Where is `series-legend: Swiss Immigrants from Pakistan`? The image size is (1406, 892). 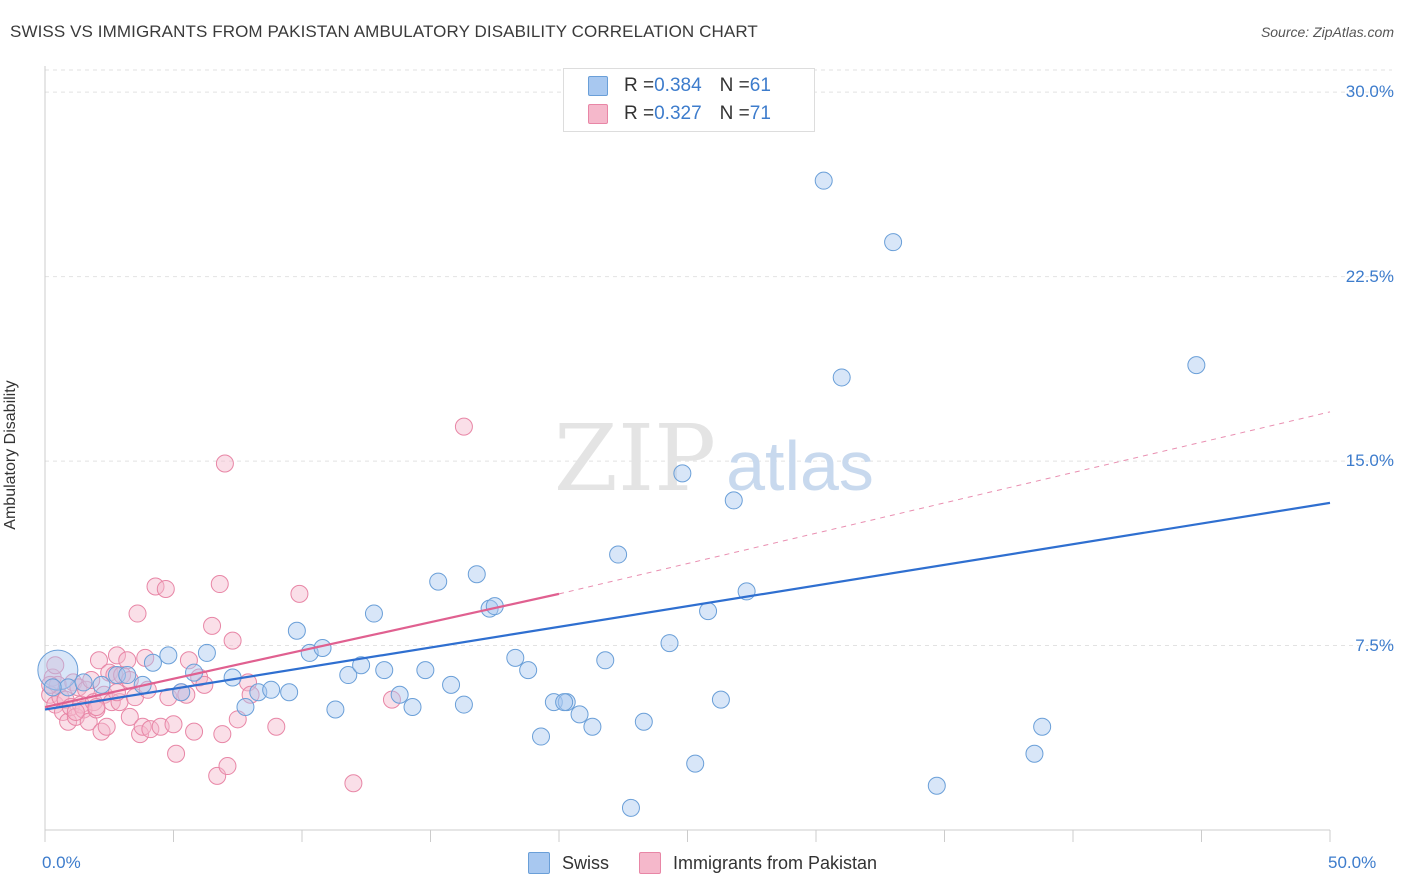 series-legend: Swiss Immigrants from Pakistan is located at coordinates (717, 863).